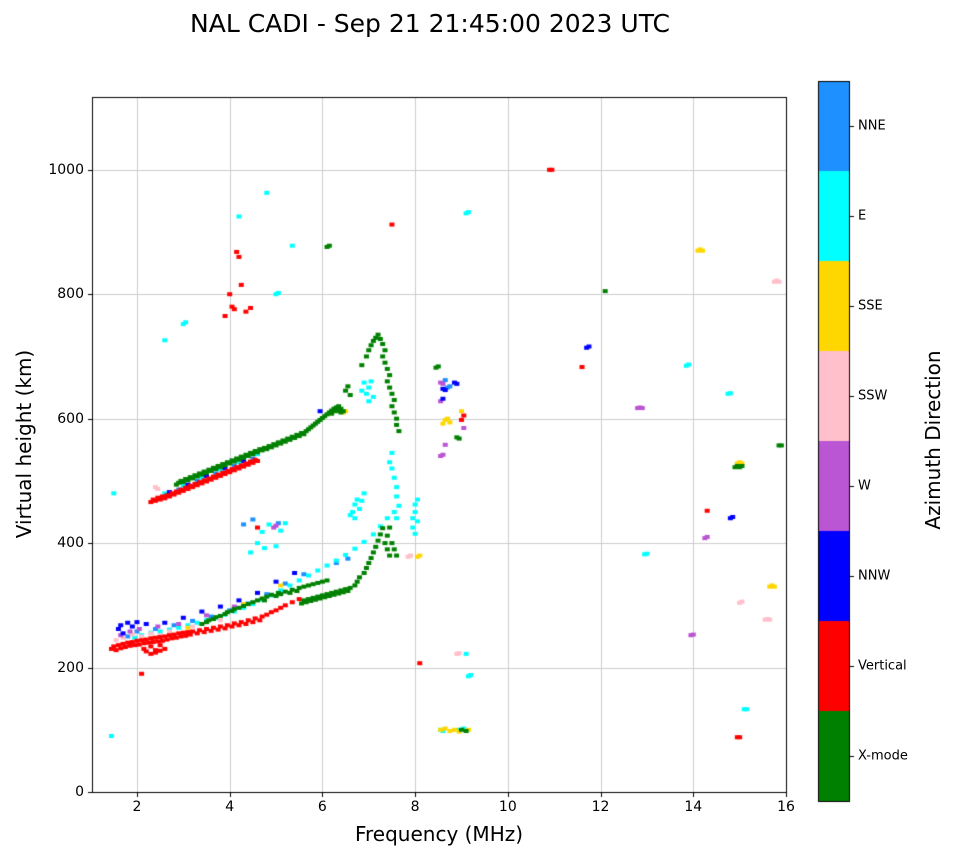 This screenshot has width=958, height=857. Describe the element at coordinates (873, 396) in the screenshot. I see `colorbar-category-label: SSW` at that location.